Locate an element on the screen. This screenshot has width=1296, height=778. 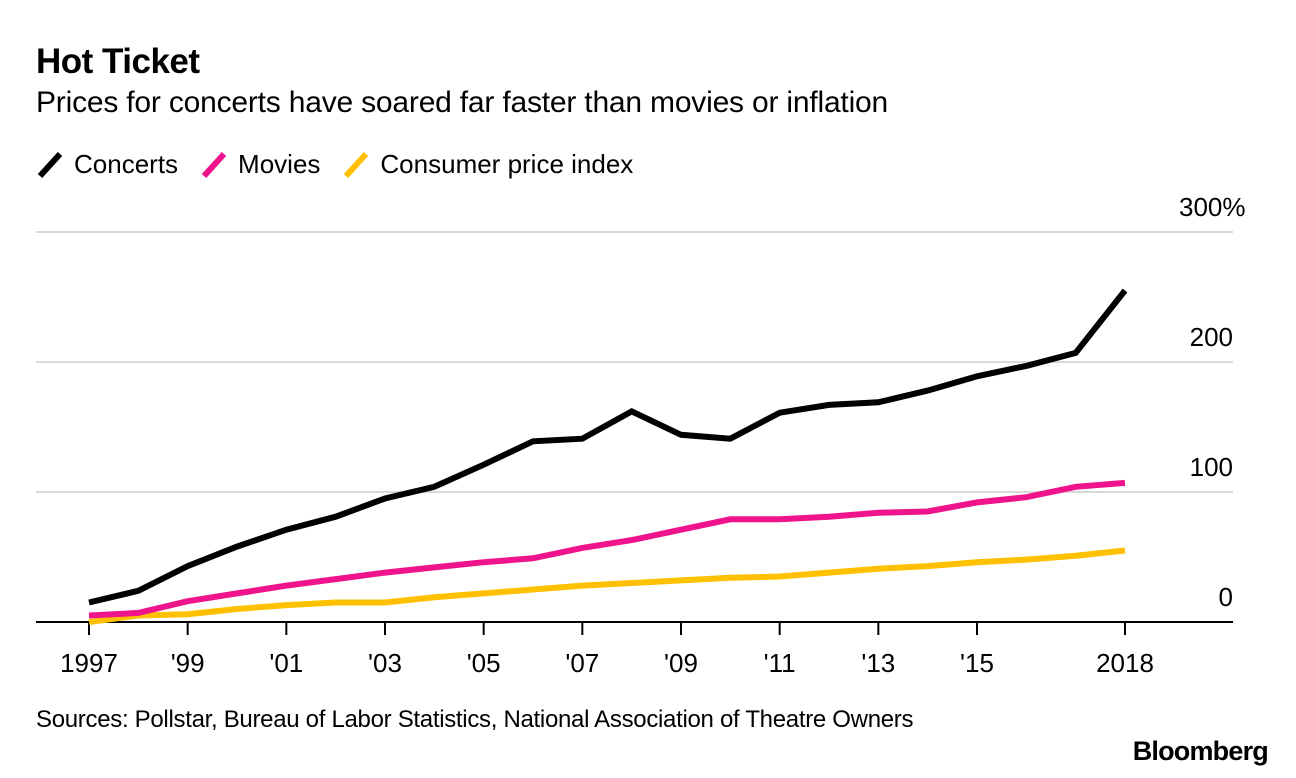
chart-title: Hot Ticket is located at coordinates (118, 61).